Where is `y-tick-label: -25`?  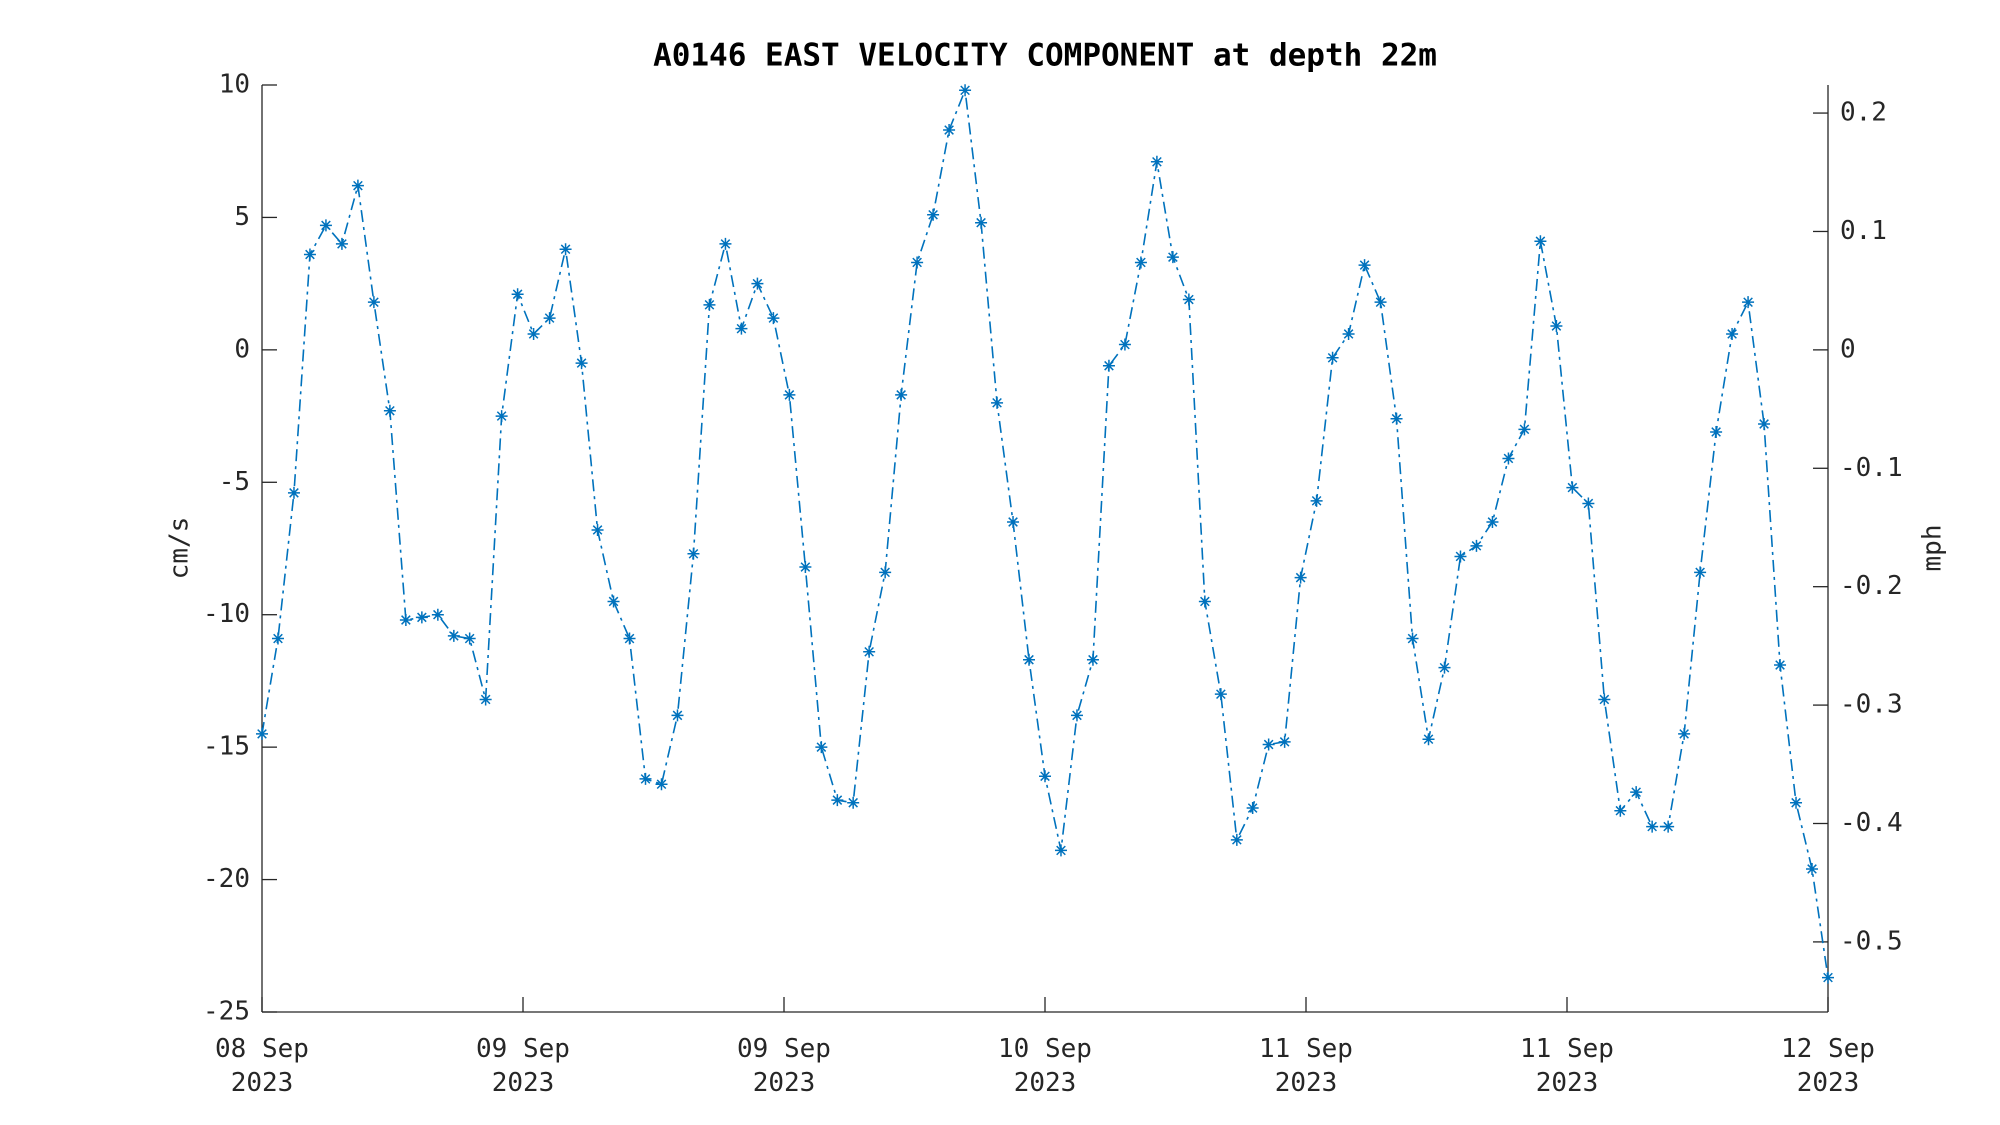
y-tick-label: -25 is located at coordinates (226, 1012).